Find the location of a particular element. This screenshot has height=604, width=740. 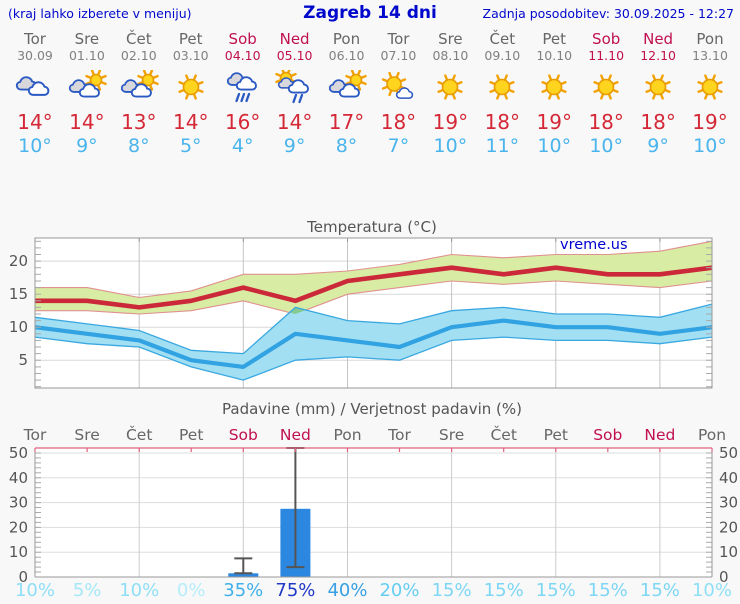

day-date: 02.10 is located at coordinates (138, 55).